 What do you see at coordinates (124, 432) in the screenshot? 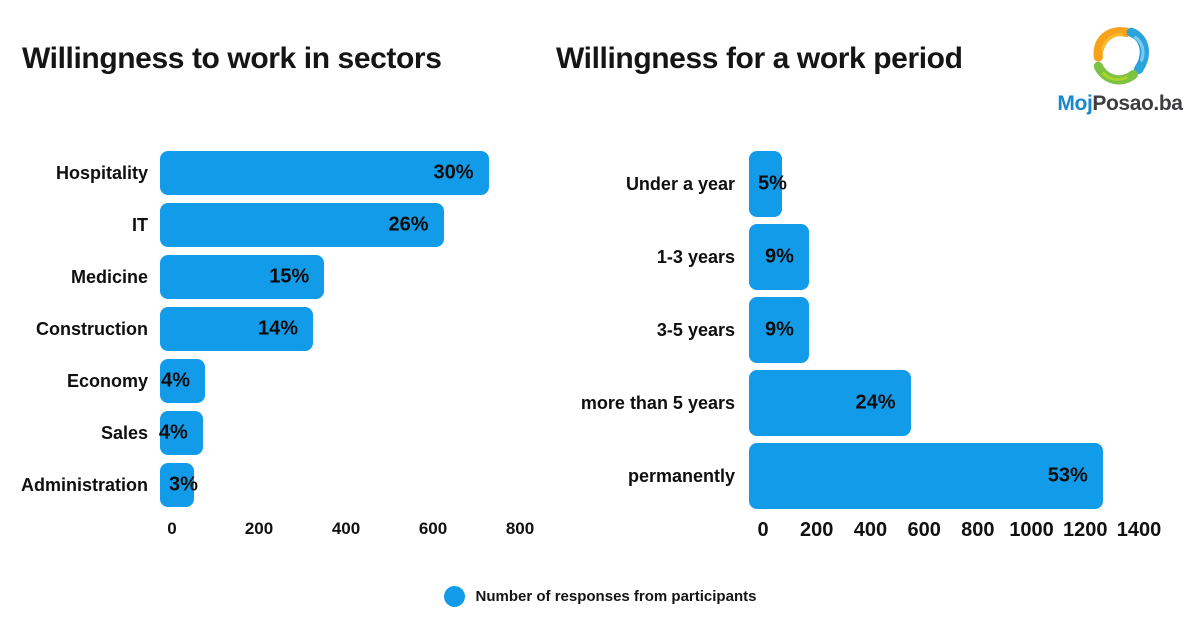
I see `category-label: Sales` at bounding box center [124, 432].